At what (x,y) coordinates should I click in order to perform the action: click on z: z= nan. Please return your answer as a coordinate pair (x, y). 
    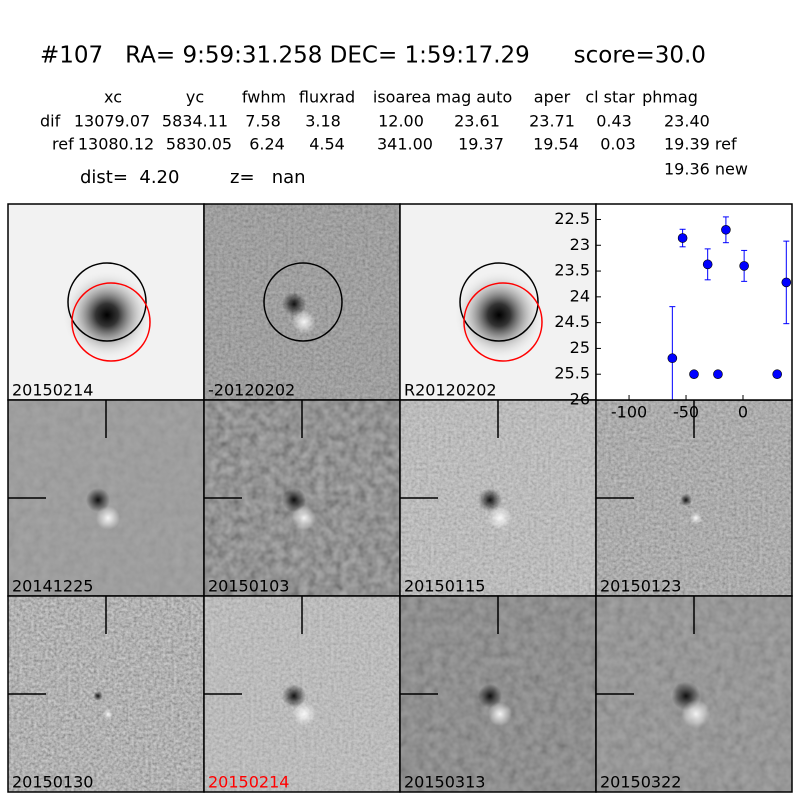
    Looking at the image, I should click on (268, 177).